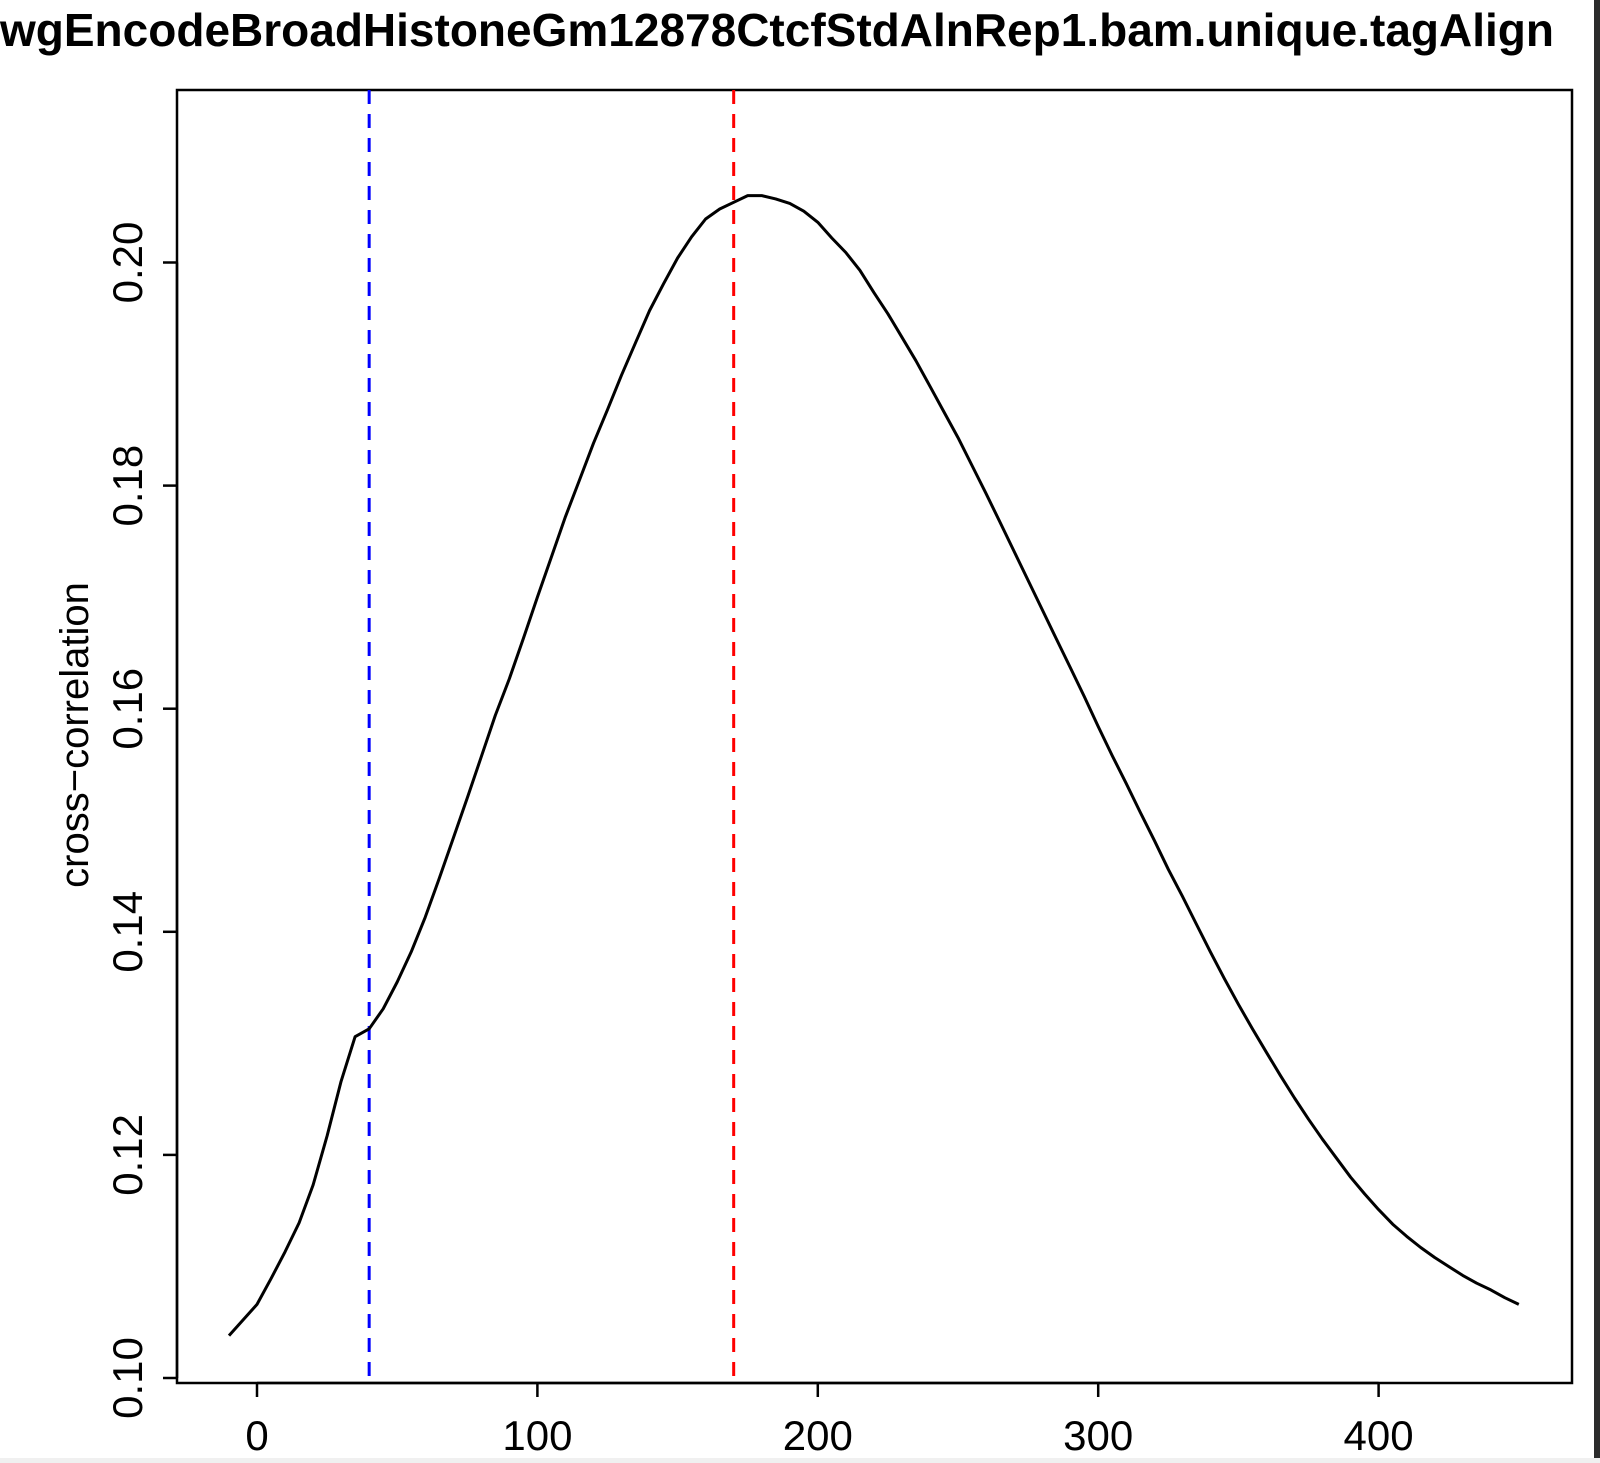 The width and height of the screenshot is (1600, 1463). Describe the element at coordinates (127, 1155) in the screenshot. I see `y-tick-label: 0.12` at that location.